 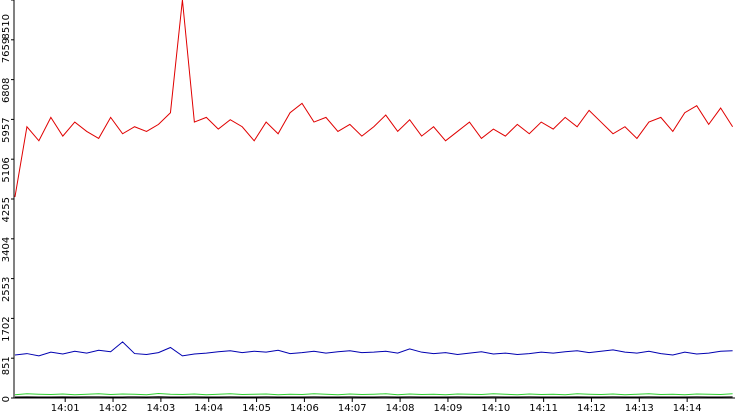 I want to click on x-tick-label: 14:07, so click(x=352, y=408).